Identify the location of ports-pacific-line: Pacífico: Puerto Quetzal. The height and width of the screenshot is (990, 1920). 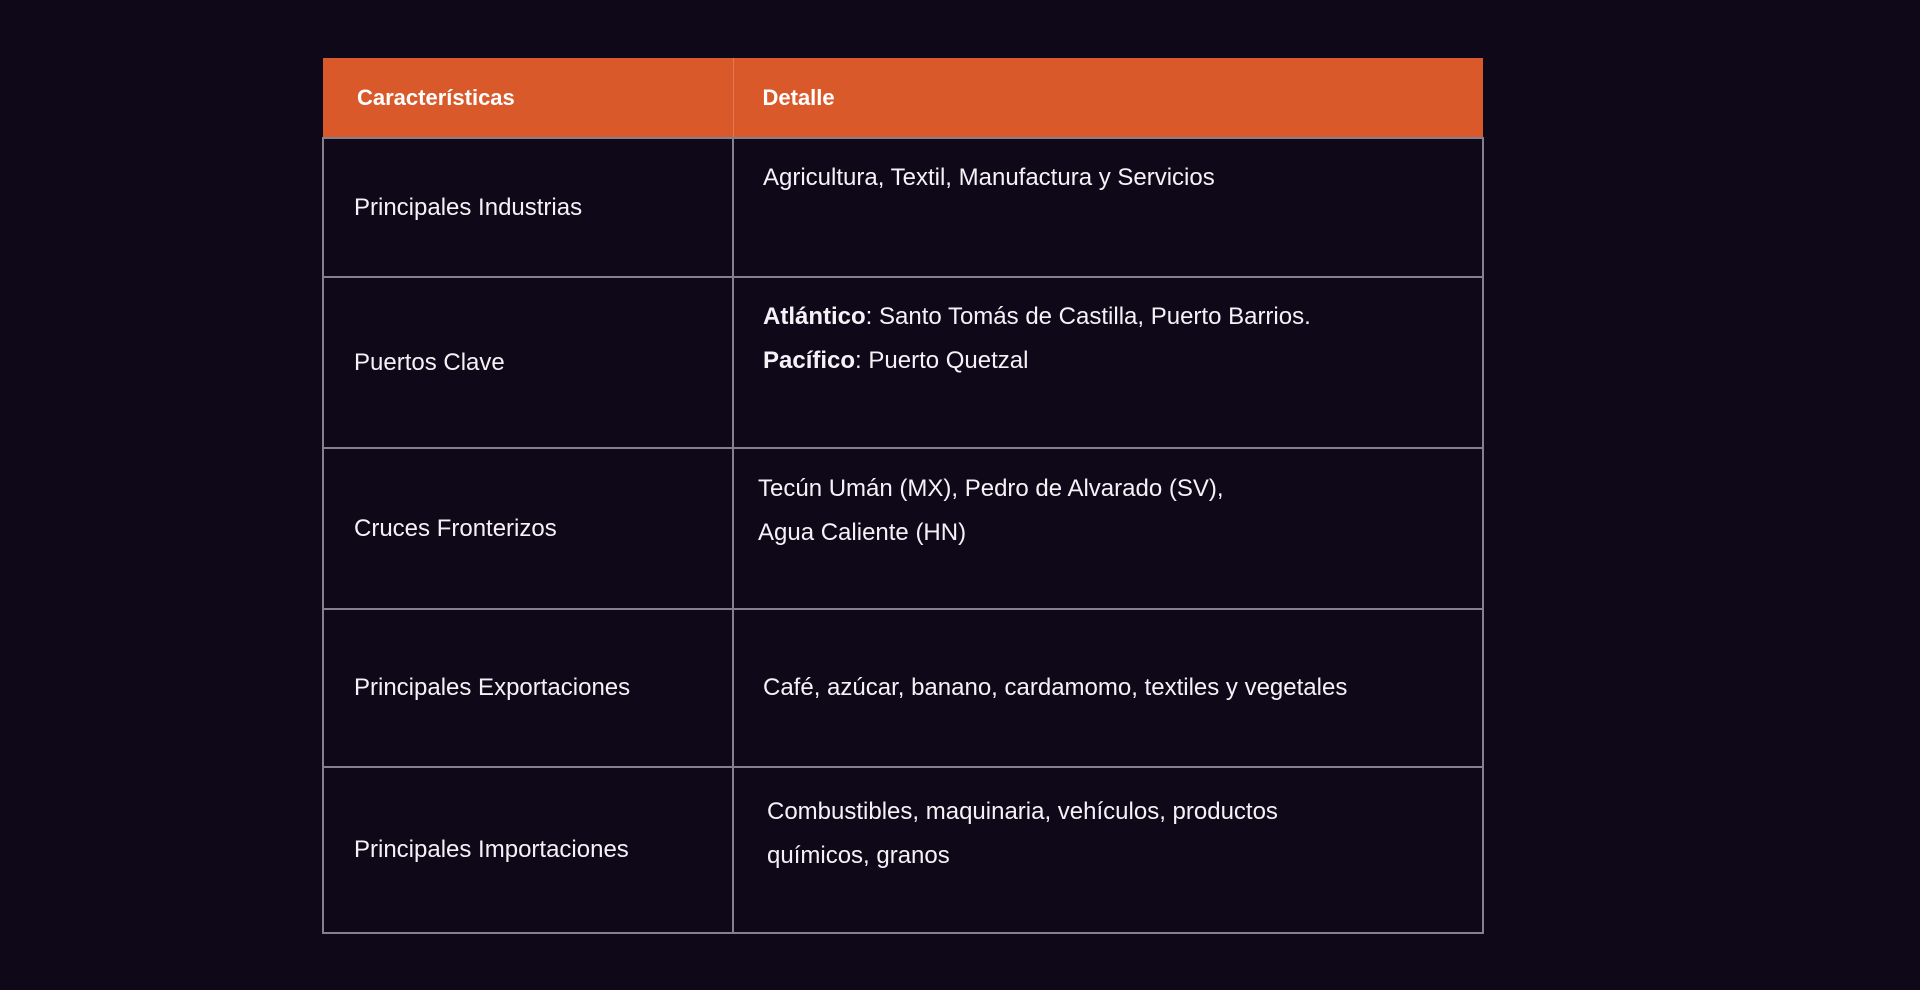
(1122, 361).